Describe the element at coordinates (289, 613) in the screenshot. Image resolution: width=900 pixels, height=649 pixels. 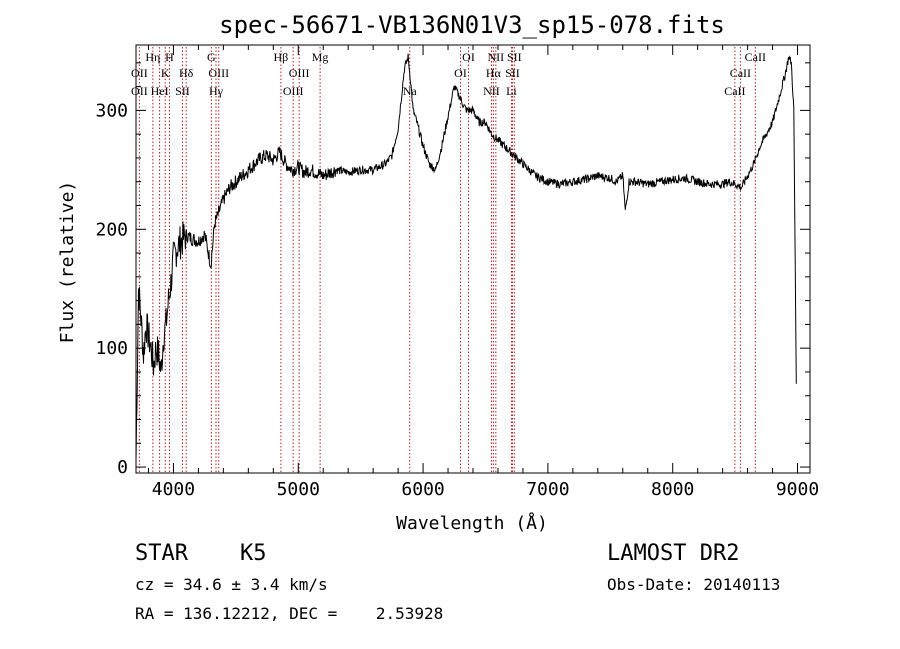
I see `ra-dec: RA = 136.12212, DEC = 2.53928` at that location.